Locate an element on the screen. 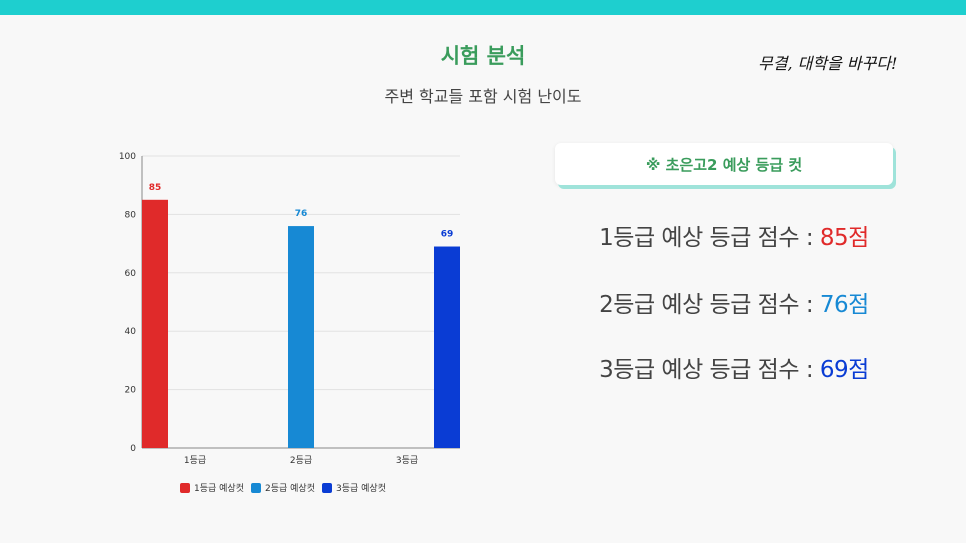 This screenshot has height=543, width=966. top-accent-bar is located at coordinates (483, 7).